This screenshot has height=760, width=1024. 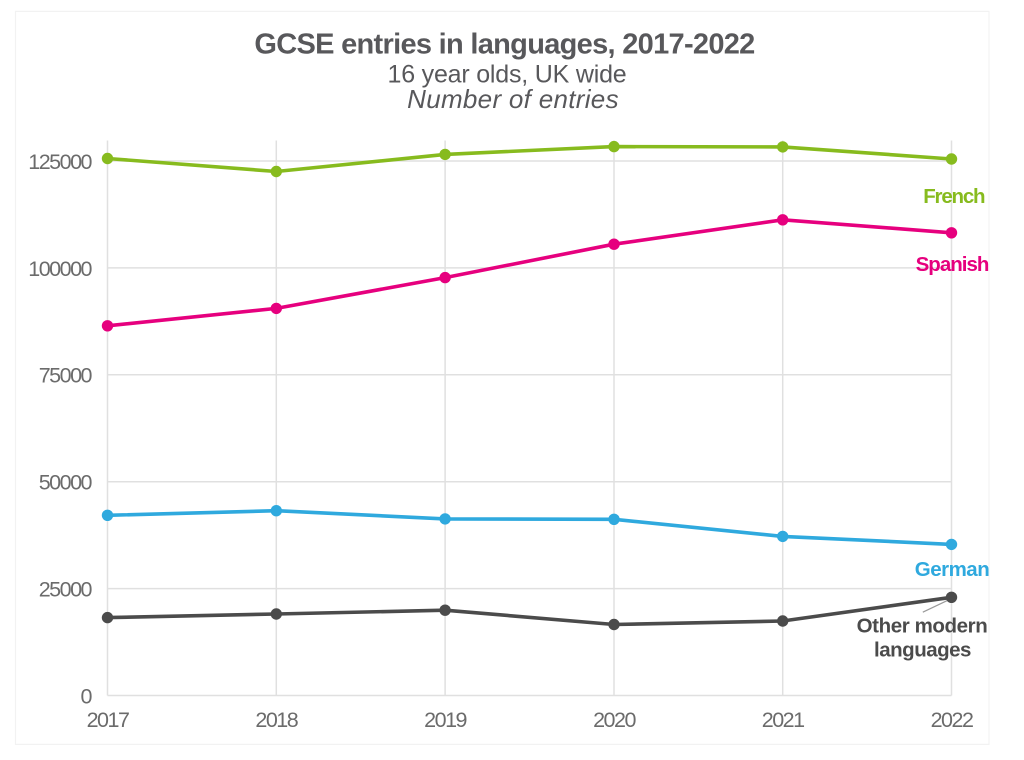 I want to click on svg-text: 2022, so click(x=952, y=720).